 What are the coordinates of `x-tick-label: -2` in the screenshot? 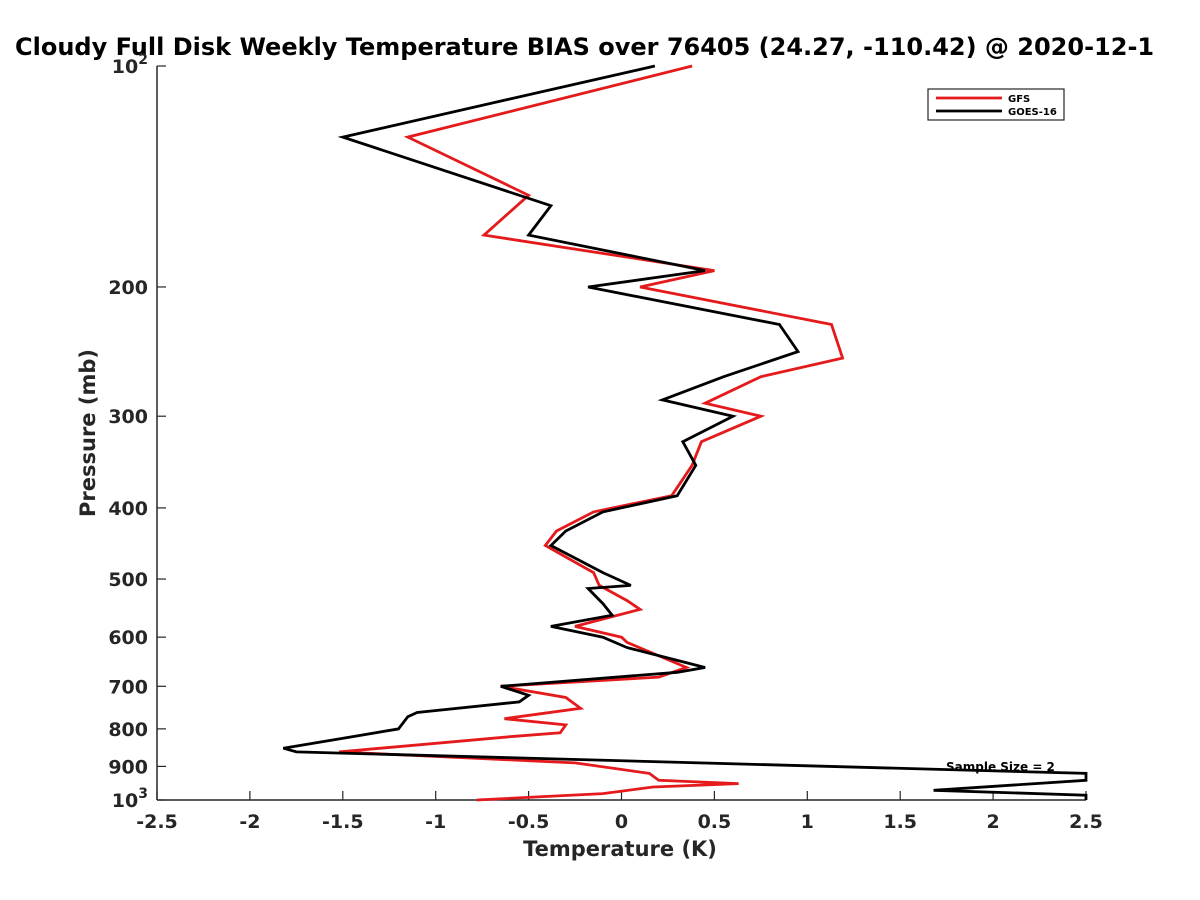 It's located at (249, 822).